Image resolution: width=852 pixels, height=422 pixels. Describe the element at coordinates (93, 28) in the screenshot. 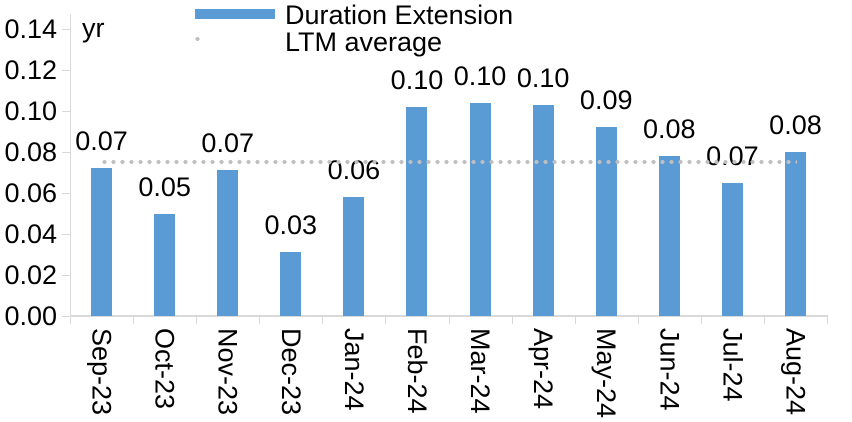

I see `y-axis-unit-label: yr` at that location.